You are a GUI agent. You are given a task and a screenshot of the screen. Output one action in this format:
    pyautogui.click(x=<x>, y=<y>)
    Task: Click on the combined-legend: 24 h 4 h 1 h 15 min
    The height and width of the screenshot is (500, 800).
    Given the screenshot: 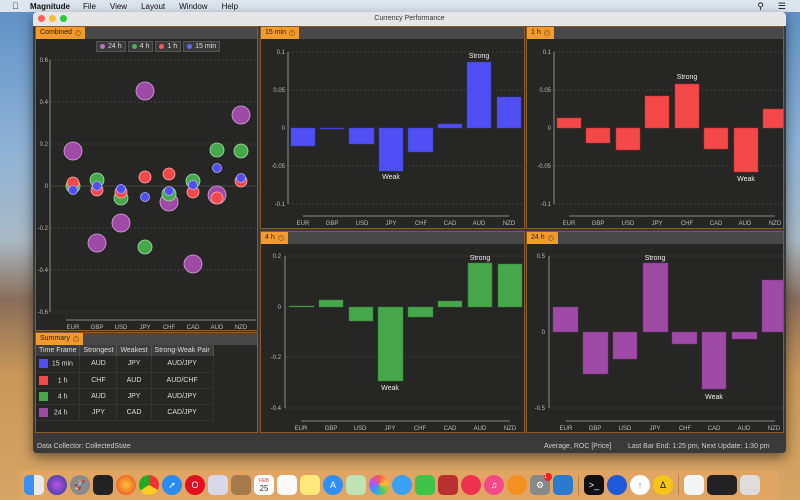 What is the action you would take?
    pyautogui.click(x=158, y=46)
    